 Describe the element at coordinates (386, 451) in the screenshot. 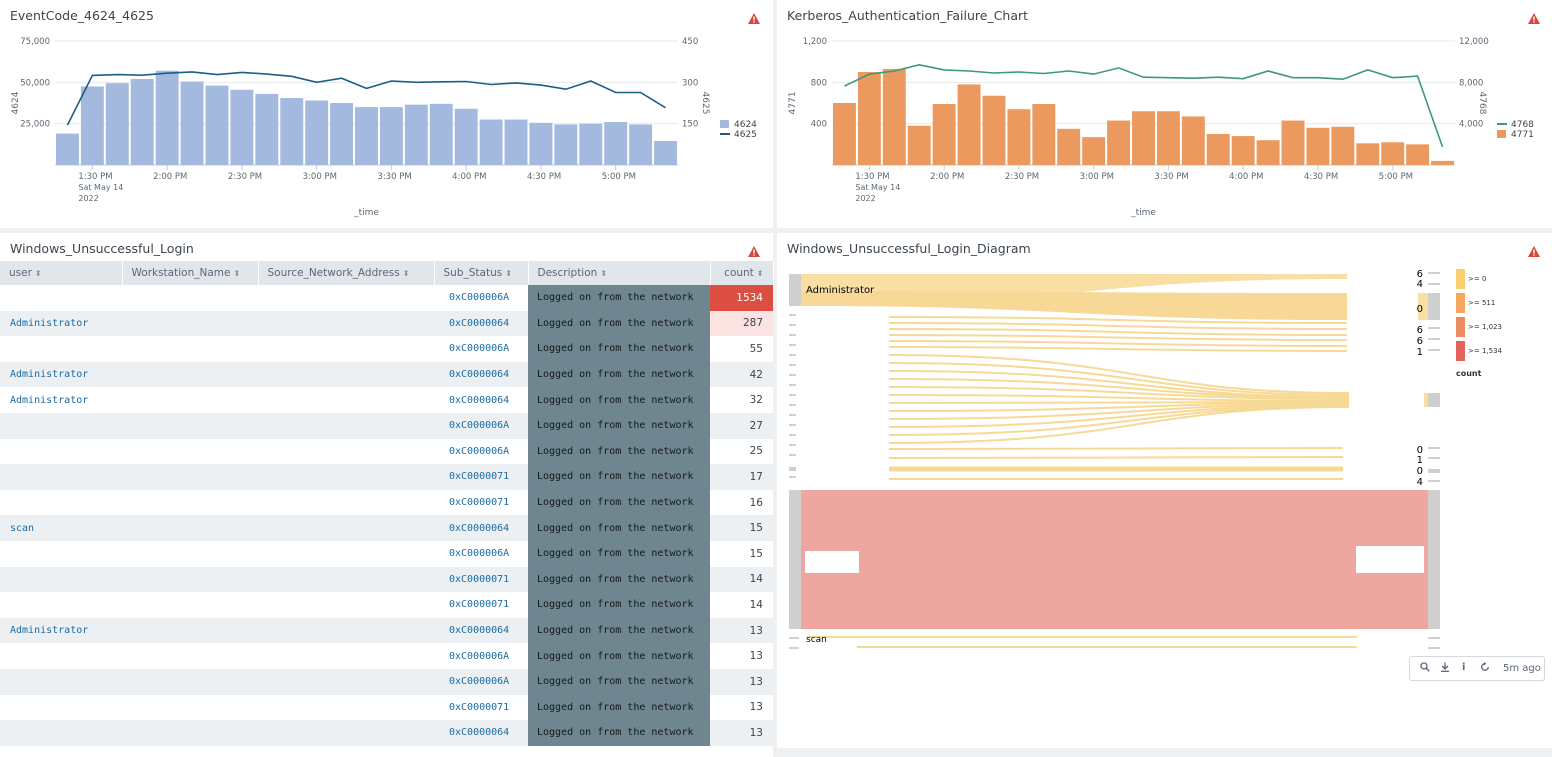

I see `table-row: 0xC000006A Logged on from the network 25` at that location.